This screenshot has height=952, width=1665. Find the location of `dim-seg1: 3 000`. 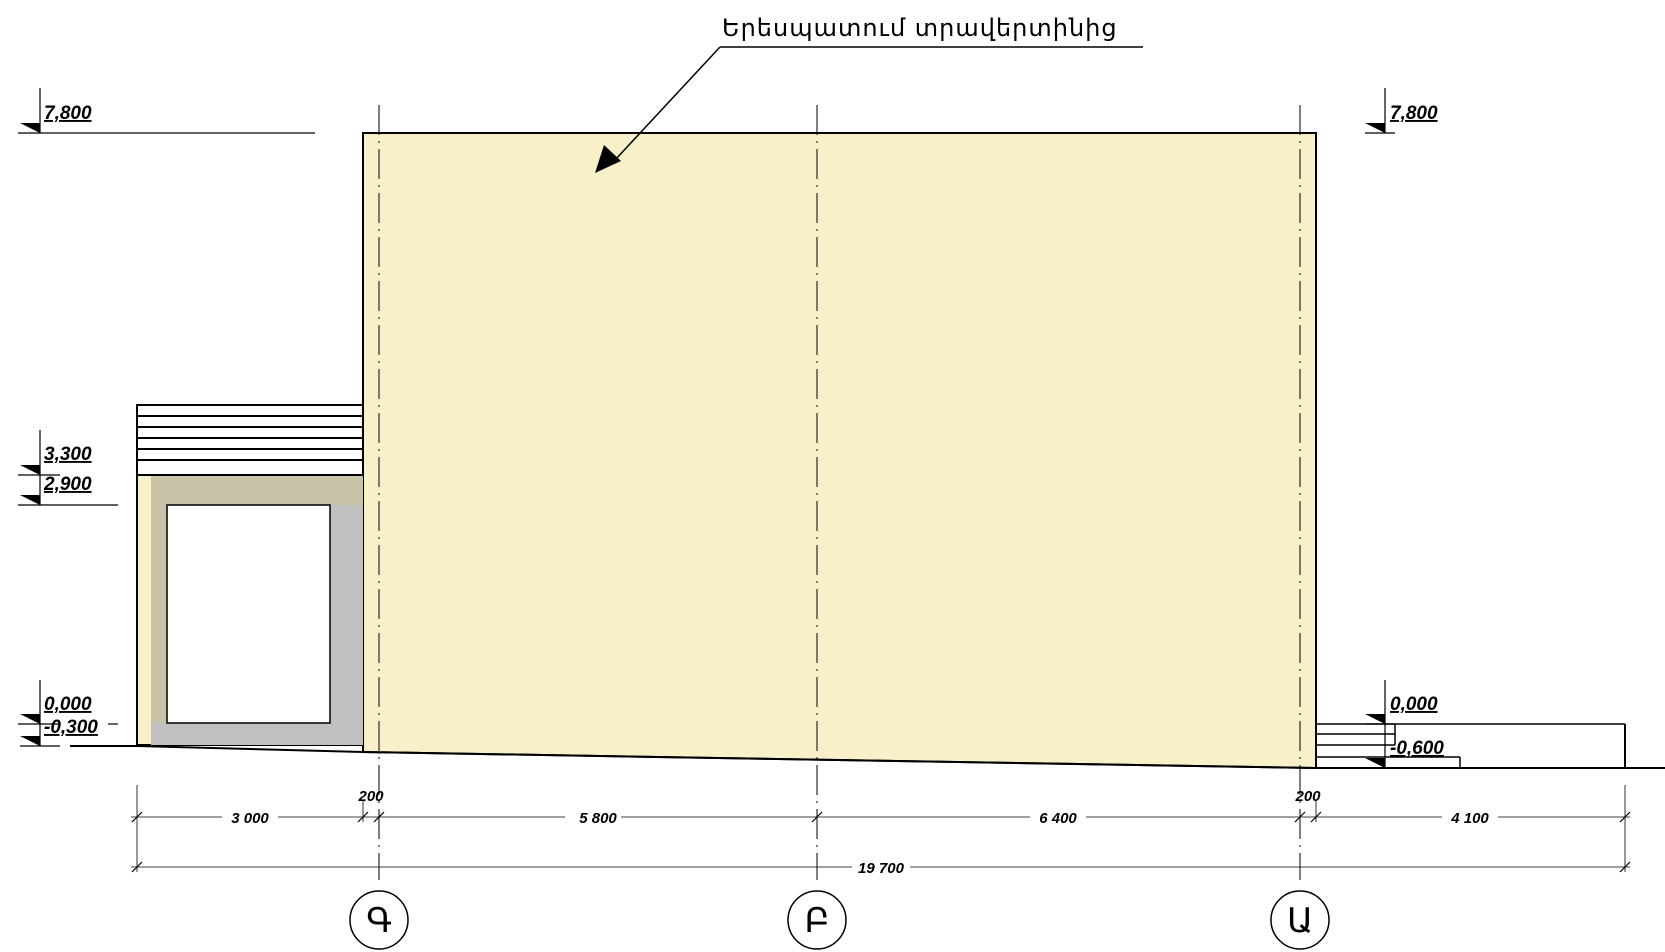

dim-seg1: 3 000 is located at coordinates (250, 818).